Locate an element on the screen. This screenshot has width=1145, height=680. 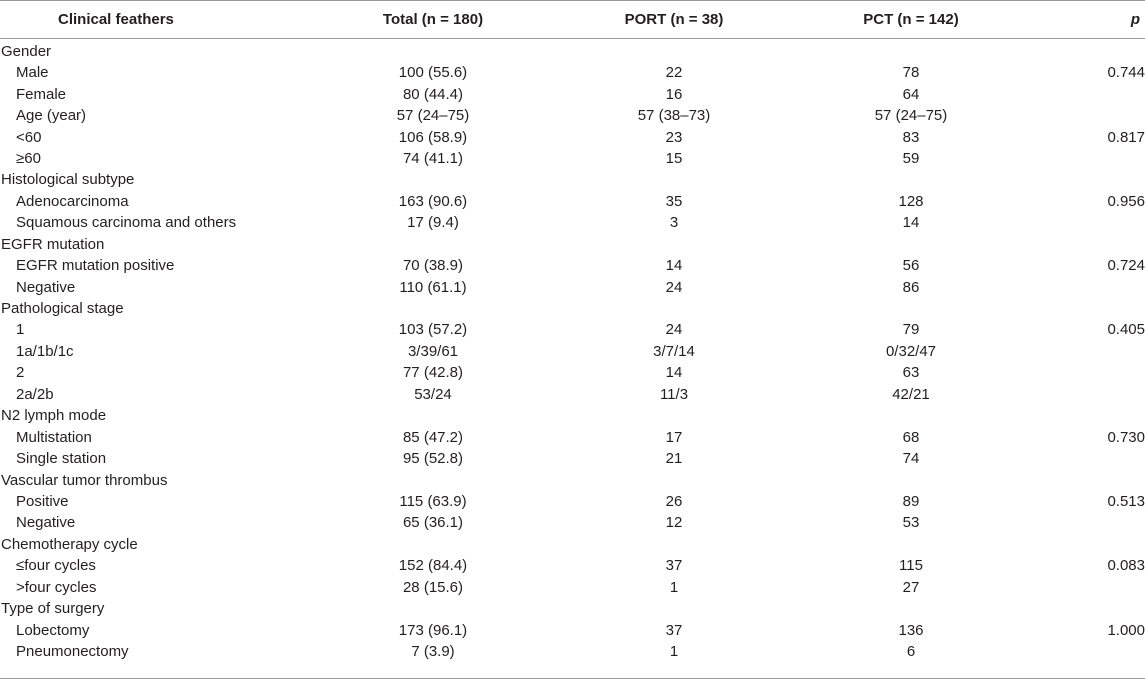
total-value: 7 (3.9) is located at coordinates (433, 652).